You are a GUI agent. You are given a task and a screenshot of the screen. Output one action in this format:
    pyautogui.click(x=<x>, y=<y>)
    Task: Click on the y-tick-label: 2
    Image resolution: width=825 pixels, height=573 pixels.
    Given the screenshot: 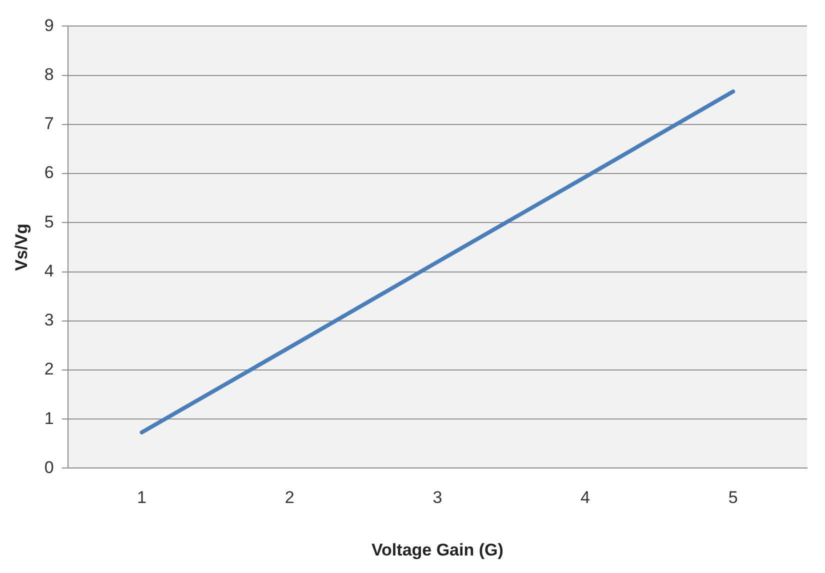 What is the action you would take?
    pyautogui.click(x=49, y=369)
    